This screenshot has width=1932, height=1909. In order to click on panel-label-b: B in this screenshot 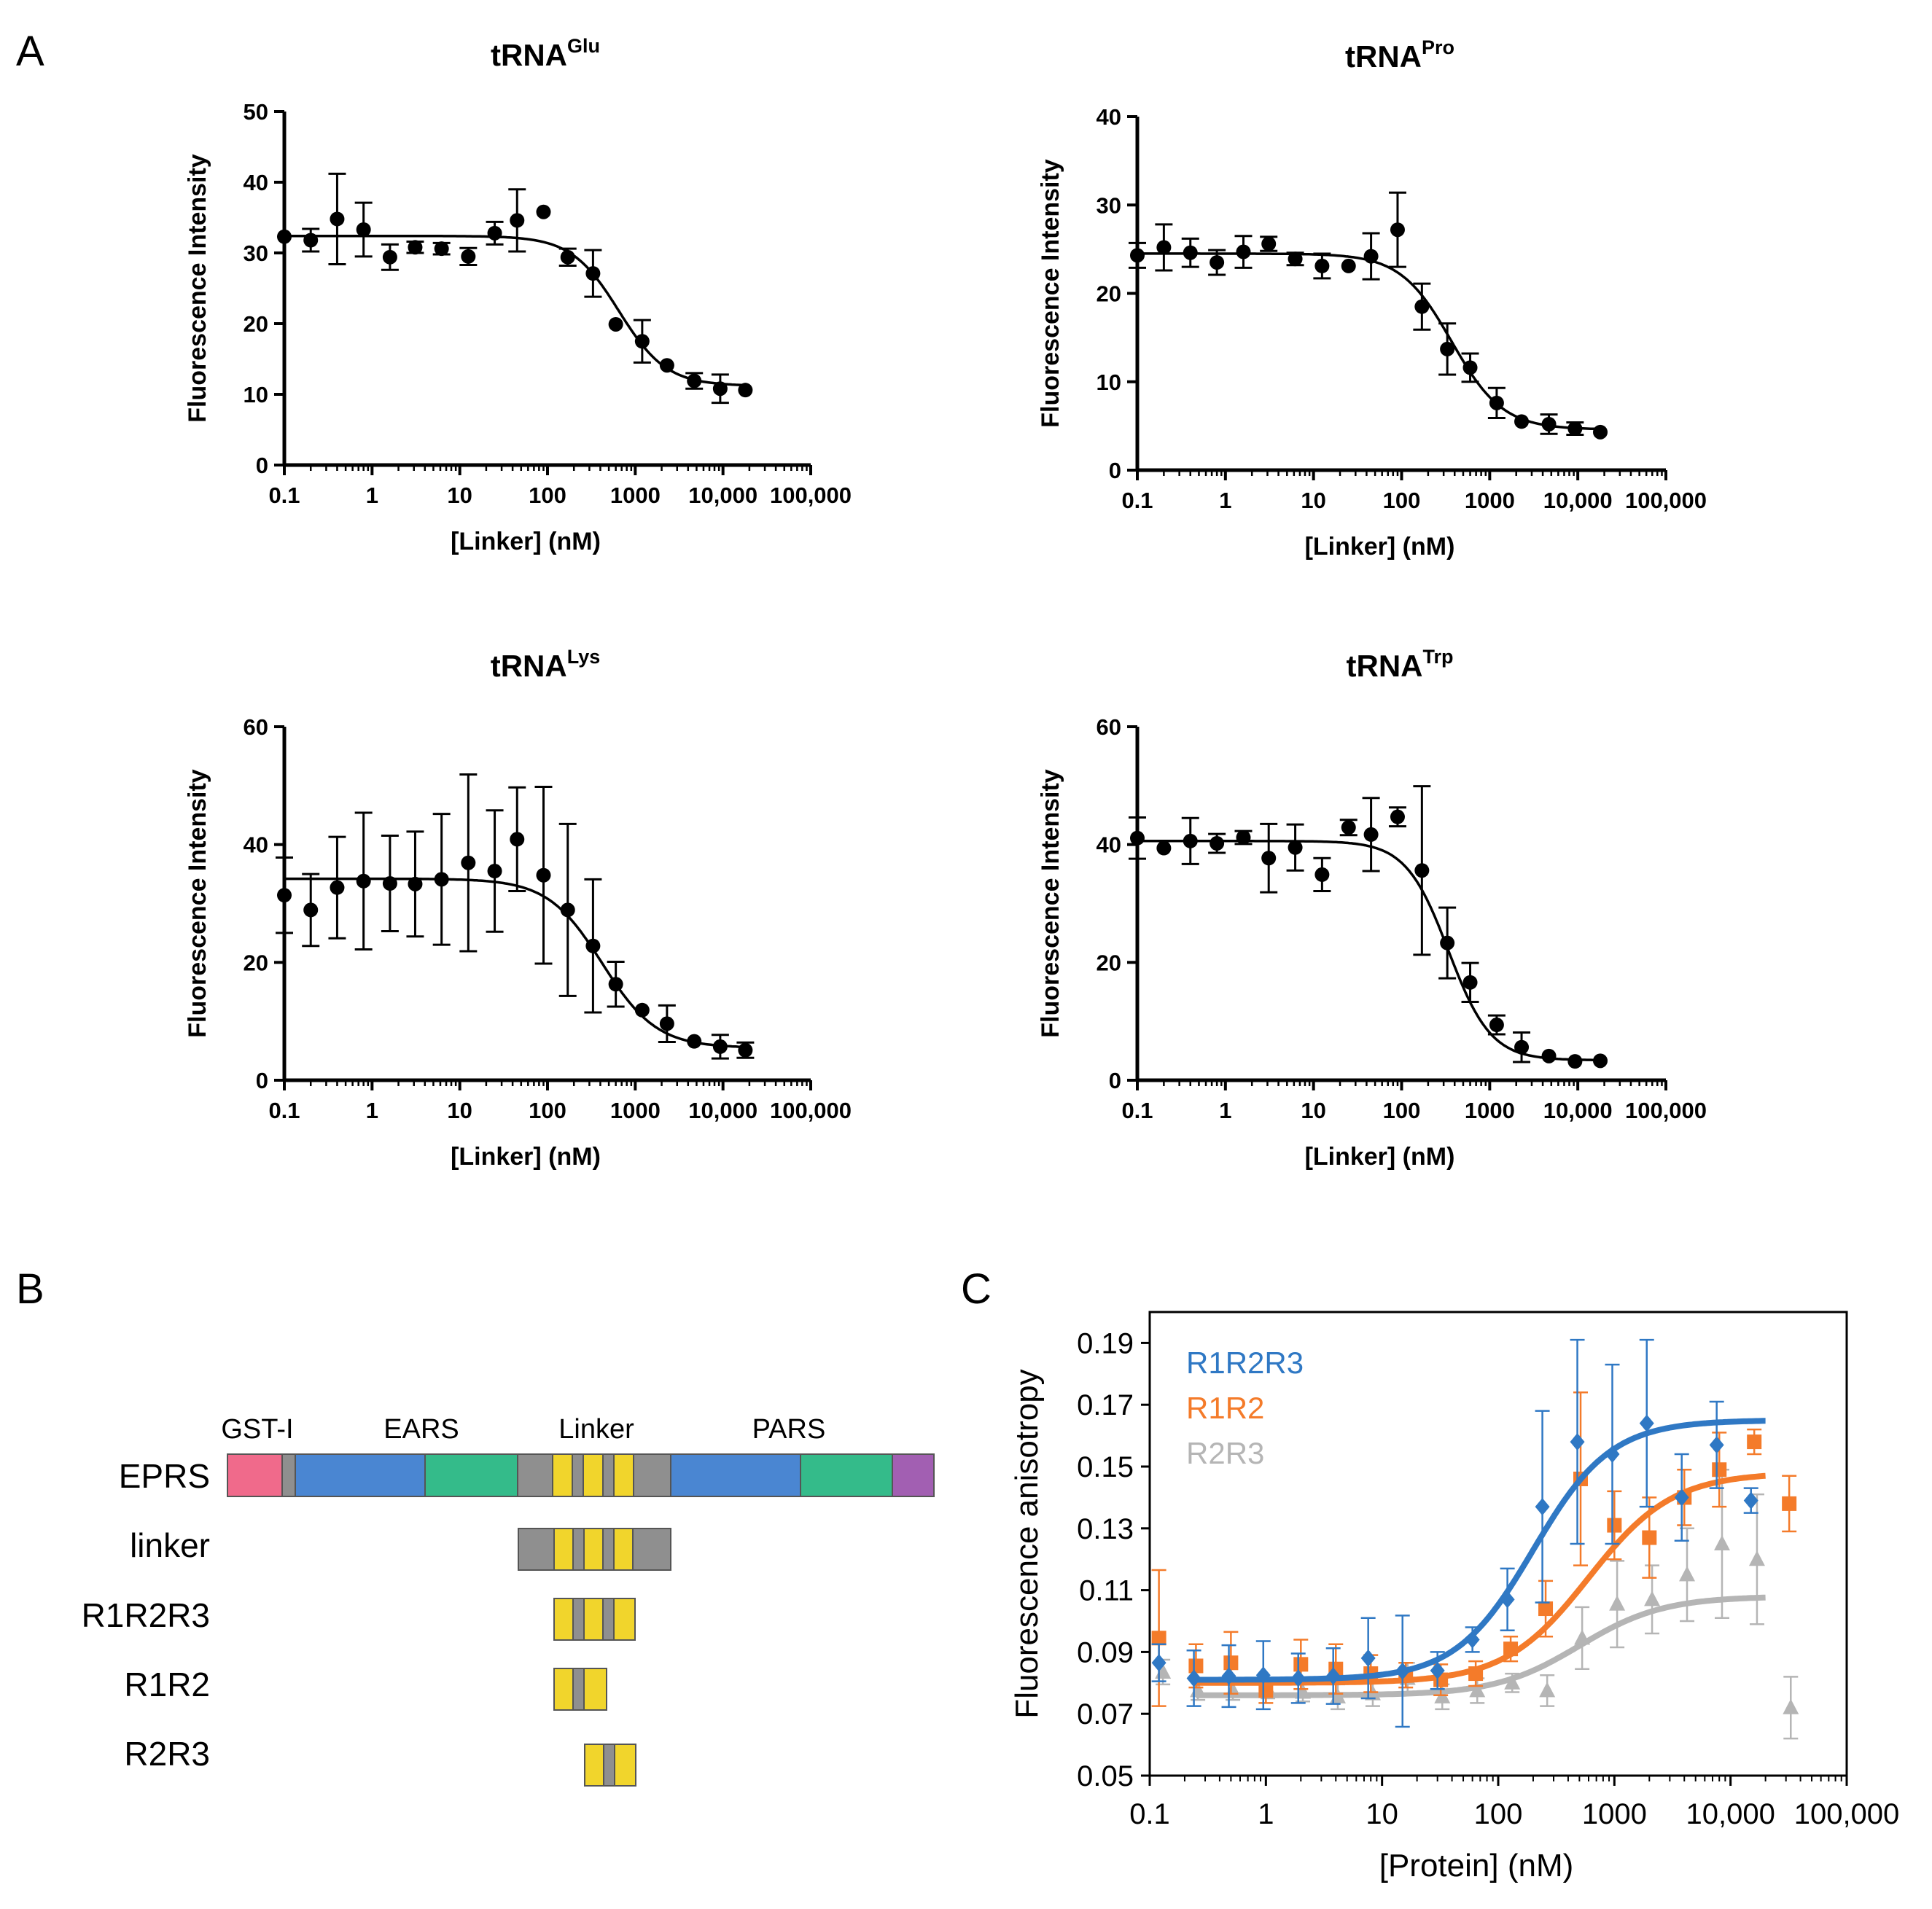, I will do `click(30, 1289)`.